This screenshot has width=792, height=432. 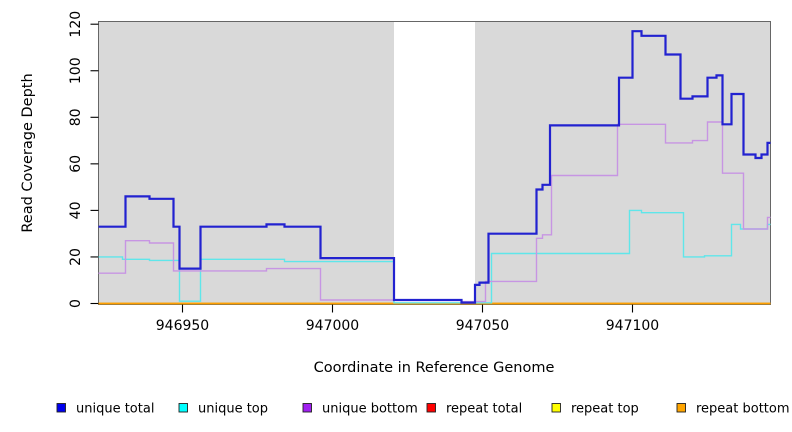 What do you see at coordinates (370, 409) in the screenshot?
I see `legend-label: unique bottom` at bounding box center [370, 409].